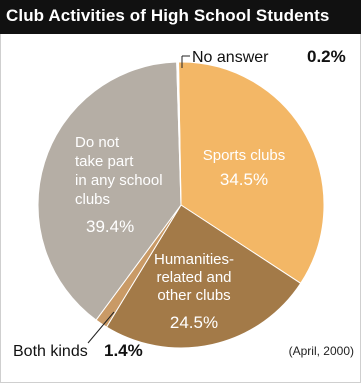 This screenshot has height=383, width=361. Describe the element at coordinates (119, 180) in the screenshot. I see `none-label-line-3: in any school` at that location.